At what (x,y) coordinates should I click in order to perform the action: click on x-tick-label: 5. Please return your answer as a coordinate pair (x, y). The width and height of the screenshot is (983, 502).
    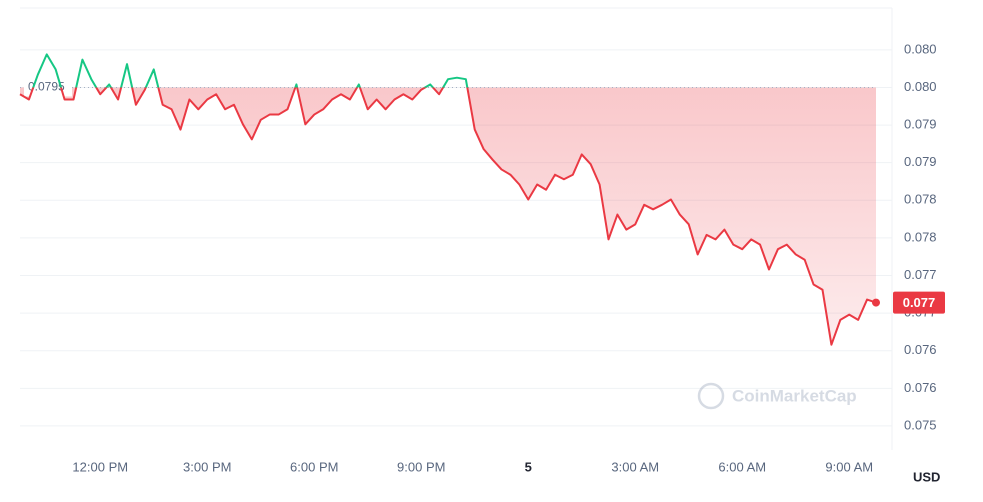
    Looking at the image, I should click on (528, 466).